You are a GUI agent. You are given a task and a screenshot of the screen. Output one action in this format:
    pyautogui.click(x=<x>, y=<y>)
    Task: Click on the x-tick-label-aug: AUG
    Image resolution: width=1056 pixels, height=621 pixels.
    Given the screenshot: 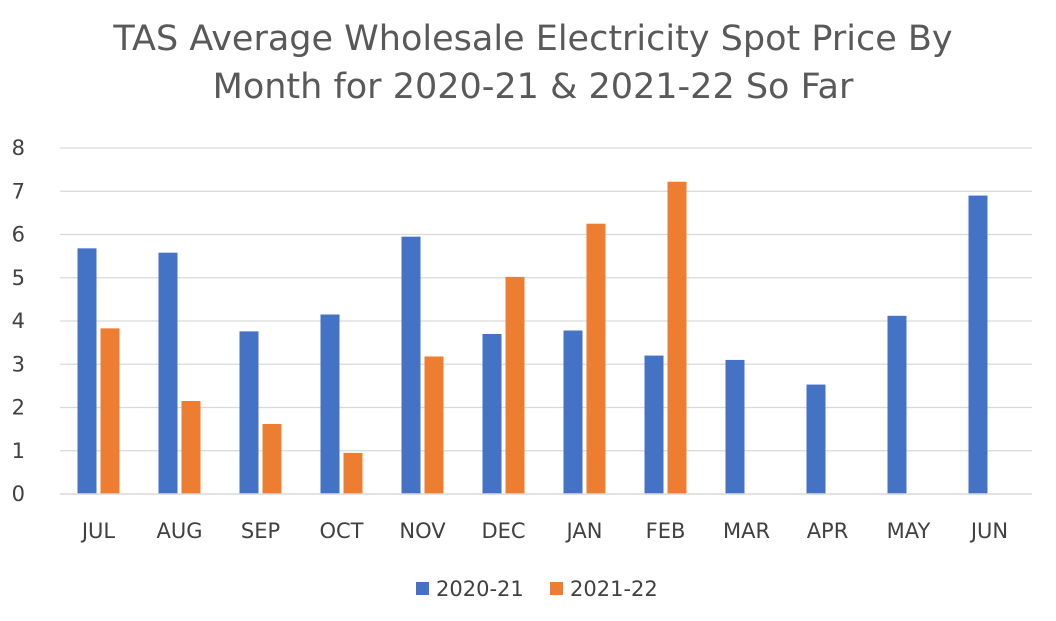 What is the action you would take?
    pyautogui.click(x=179, y=531)
    